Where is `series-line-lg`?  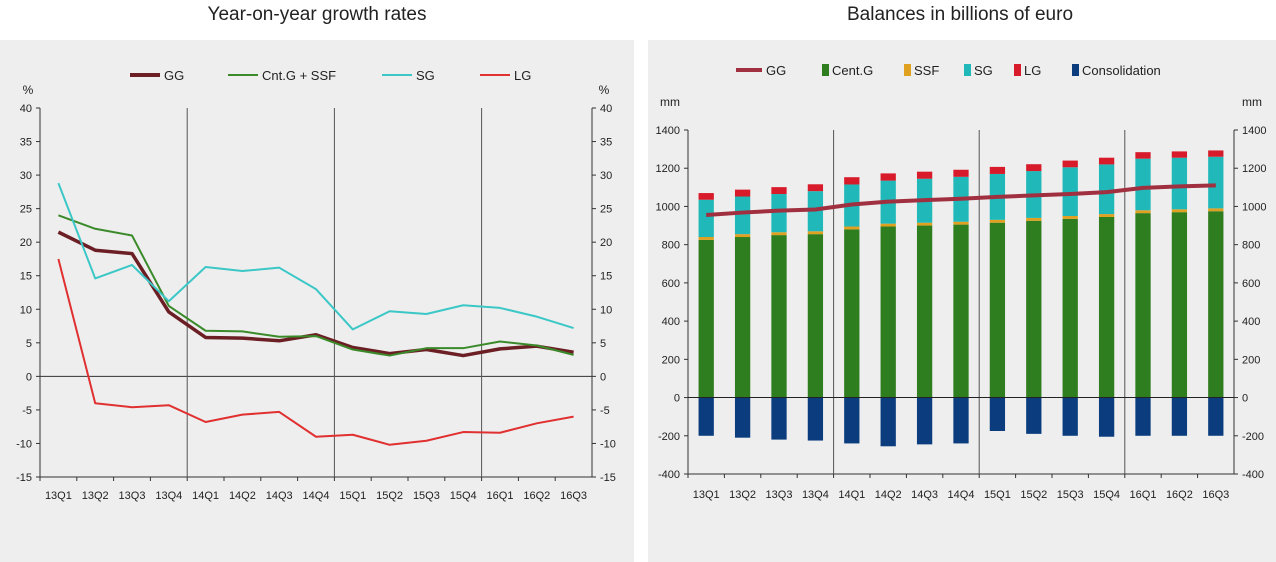
series-line-lg is located at coordinates (315, 352).